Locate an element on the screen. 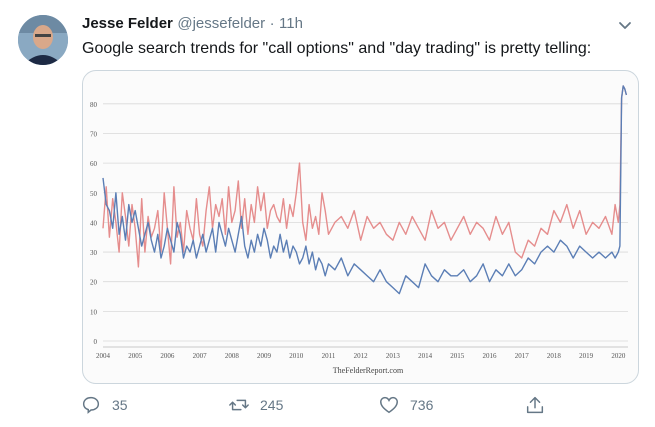 Image resolution: width=655 pixels, height=427 pixels. y-tick-label: 10 is located at coordinates (94, 312).